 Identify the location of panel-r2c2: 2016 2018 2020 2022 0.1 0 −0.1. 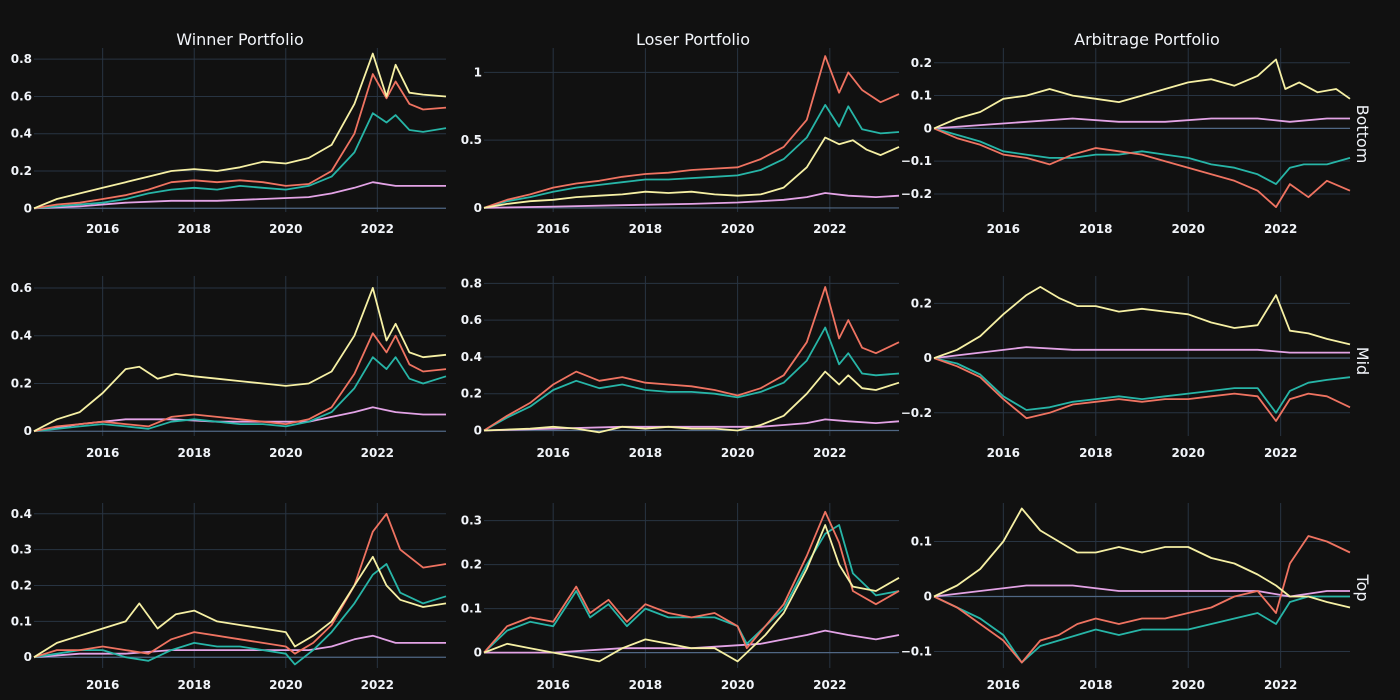
(1126, 597).